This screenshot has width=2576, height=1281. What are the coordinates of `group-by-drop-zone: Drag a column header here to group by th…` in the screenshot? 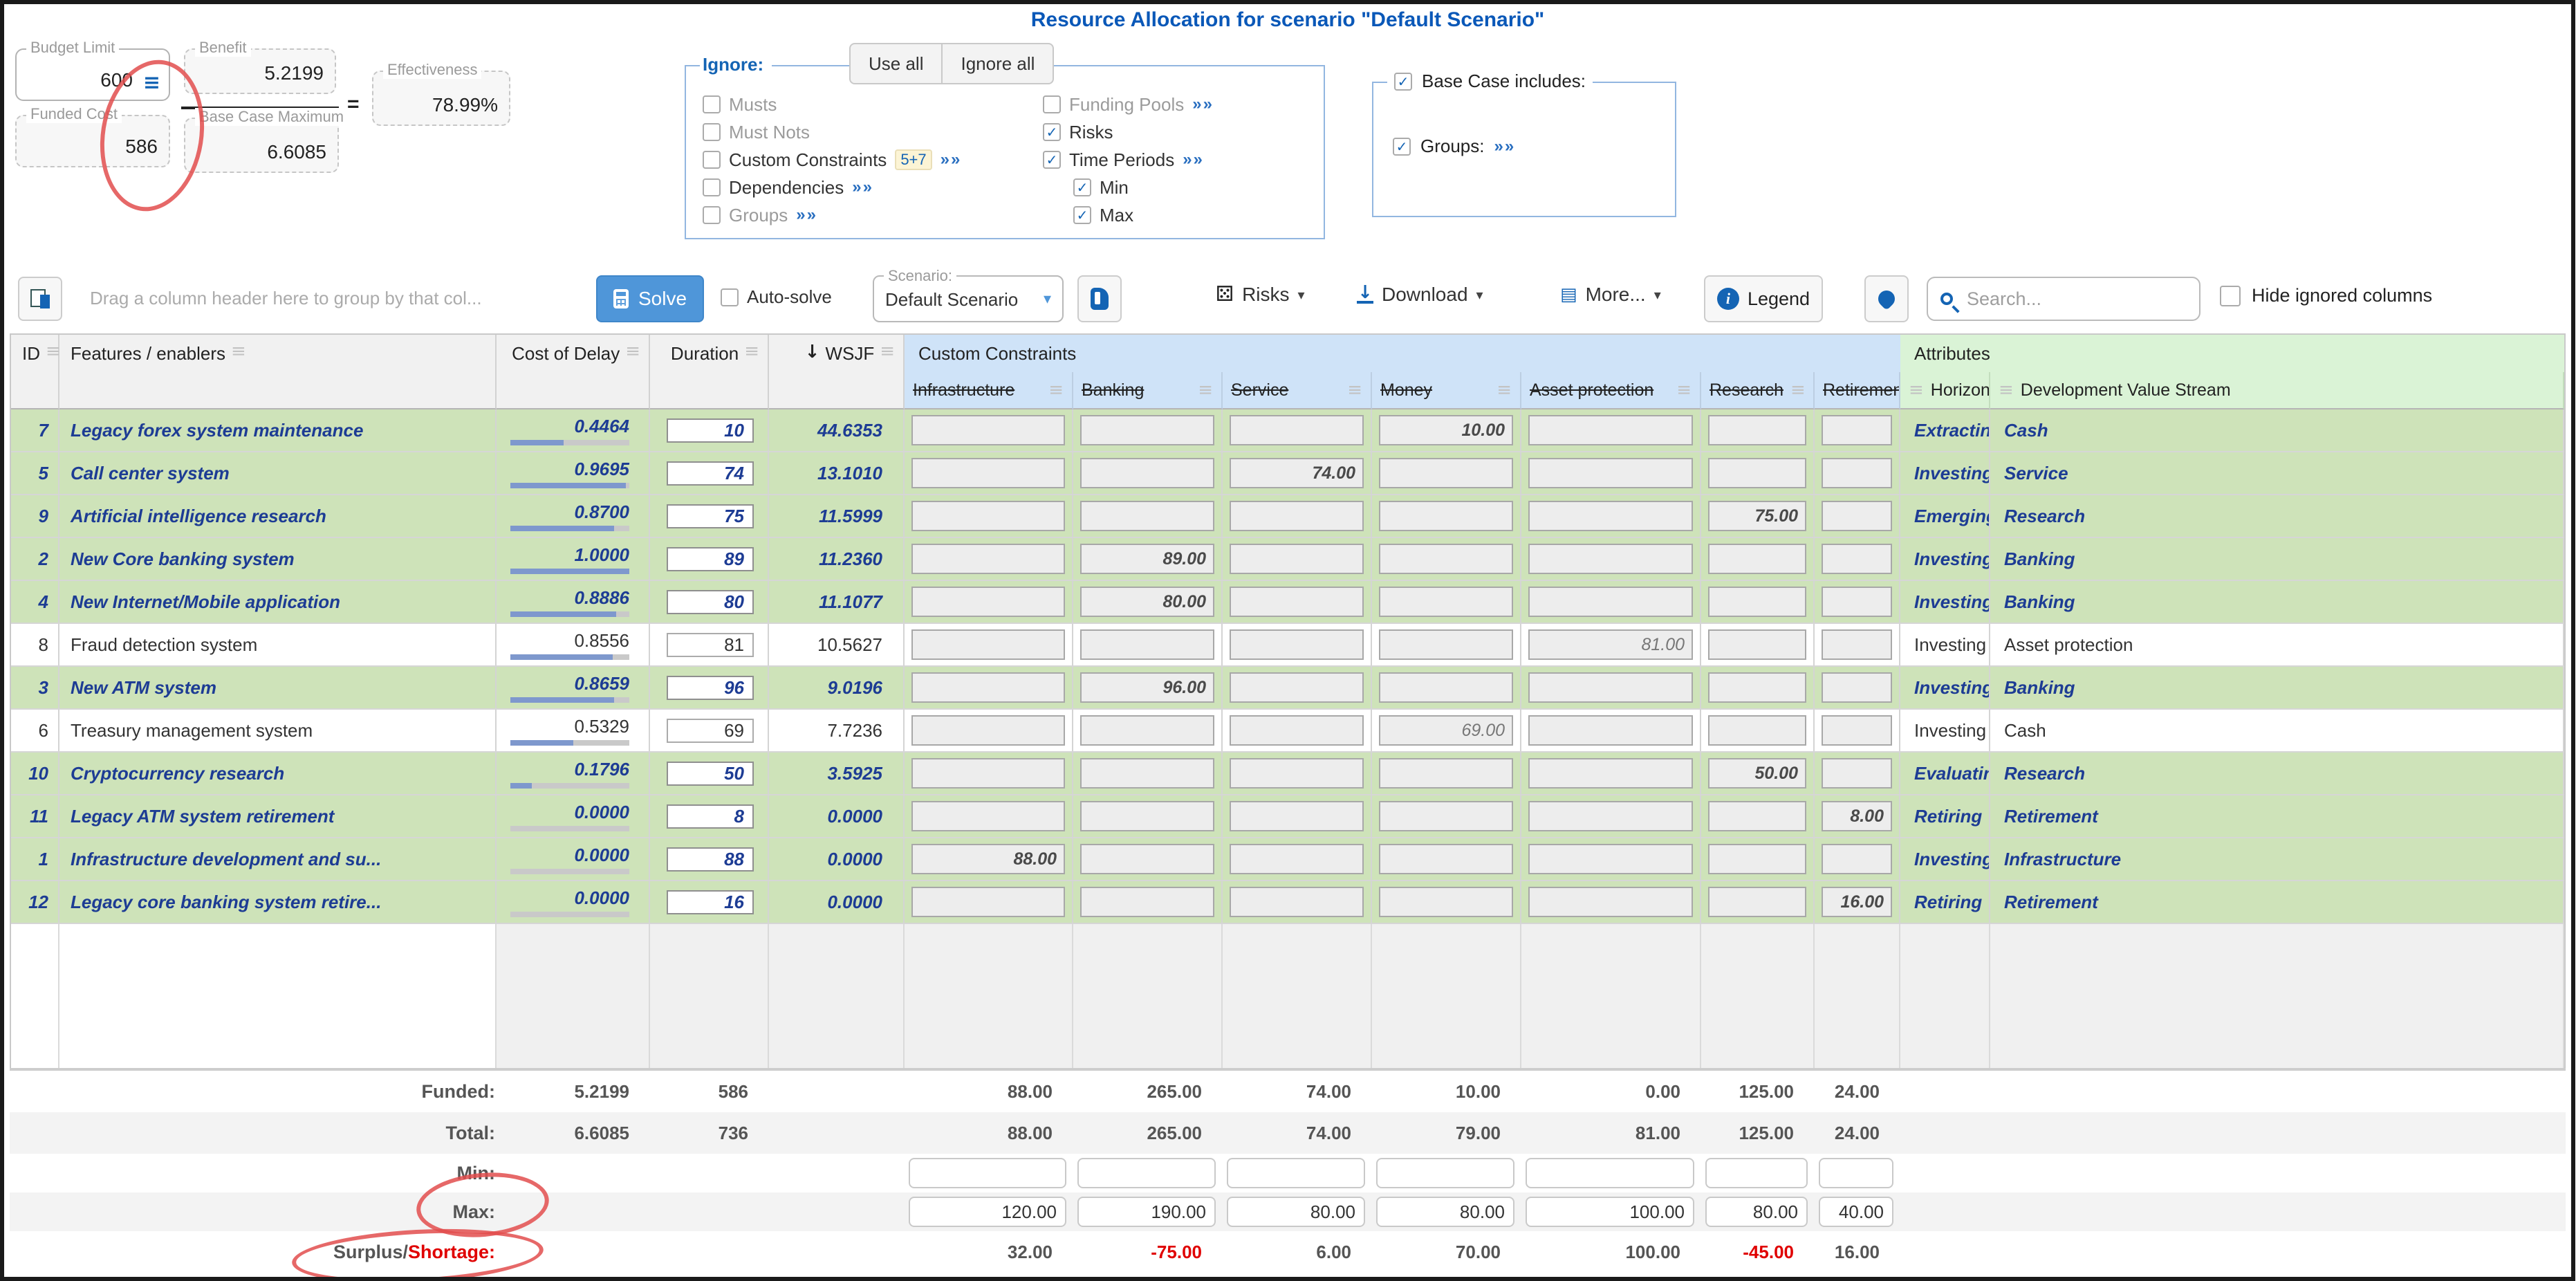 It's located at (286, 298).